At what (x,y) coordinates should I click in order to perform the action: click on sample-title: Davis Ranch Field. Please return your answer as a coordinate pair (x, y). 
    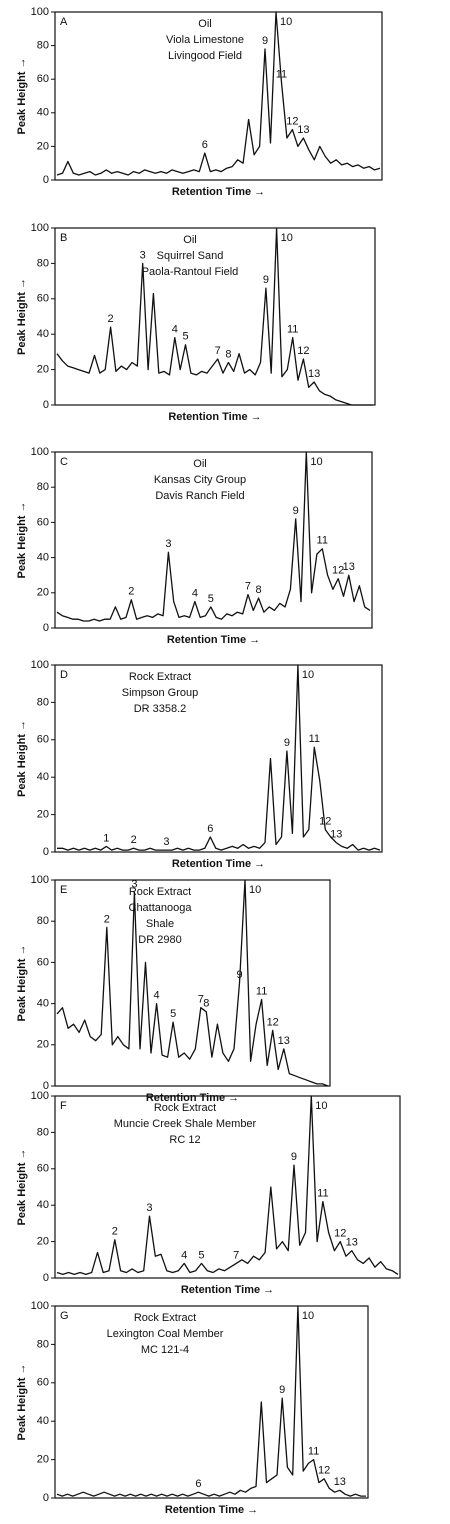
    Looking at the image, I should click on (199, 496).